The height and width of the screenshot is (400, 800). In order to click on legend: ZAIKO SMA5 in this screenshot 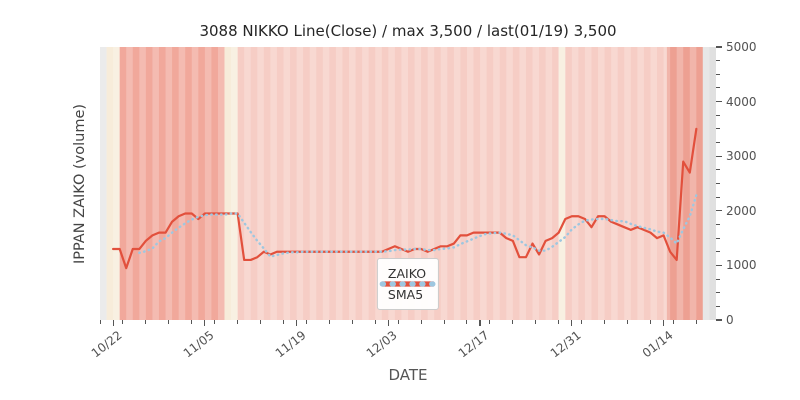, I will do `click(408, 284)`.